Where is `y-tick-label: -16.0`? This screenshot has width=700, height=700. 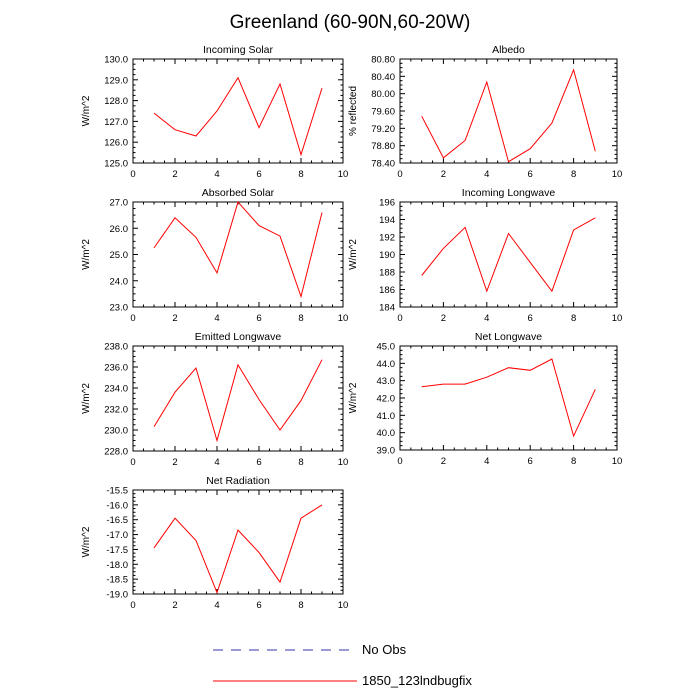 y-tick-label: -16.0 is located at coordinates (117, 505).